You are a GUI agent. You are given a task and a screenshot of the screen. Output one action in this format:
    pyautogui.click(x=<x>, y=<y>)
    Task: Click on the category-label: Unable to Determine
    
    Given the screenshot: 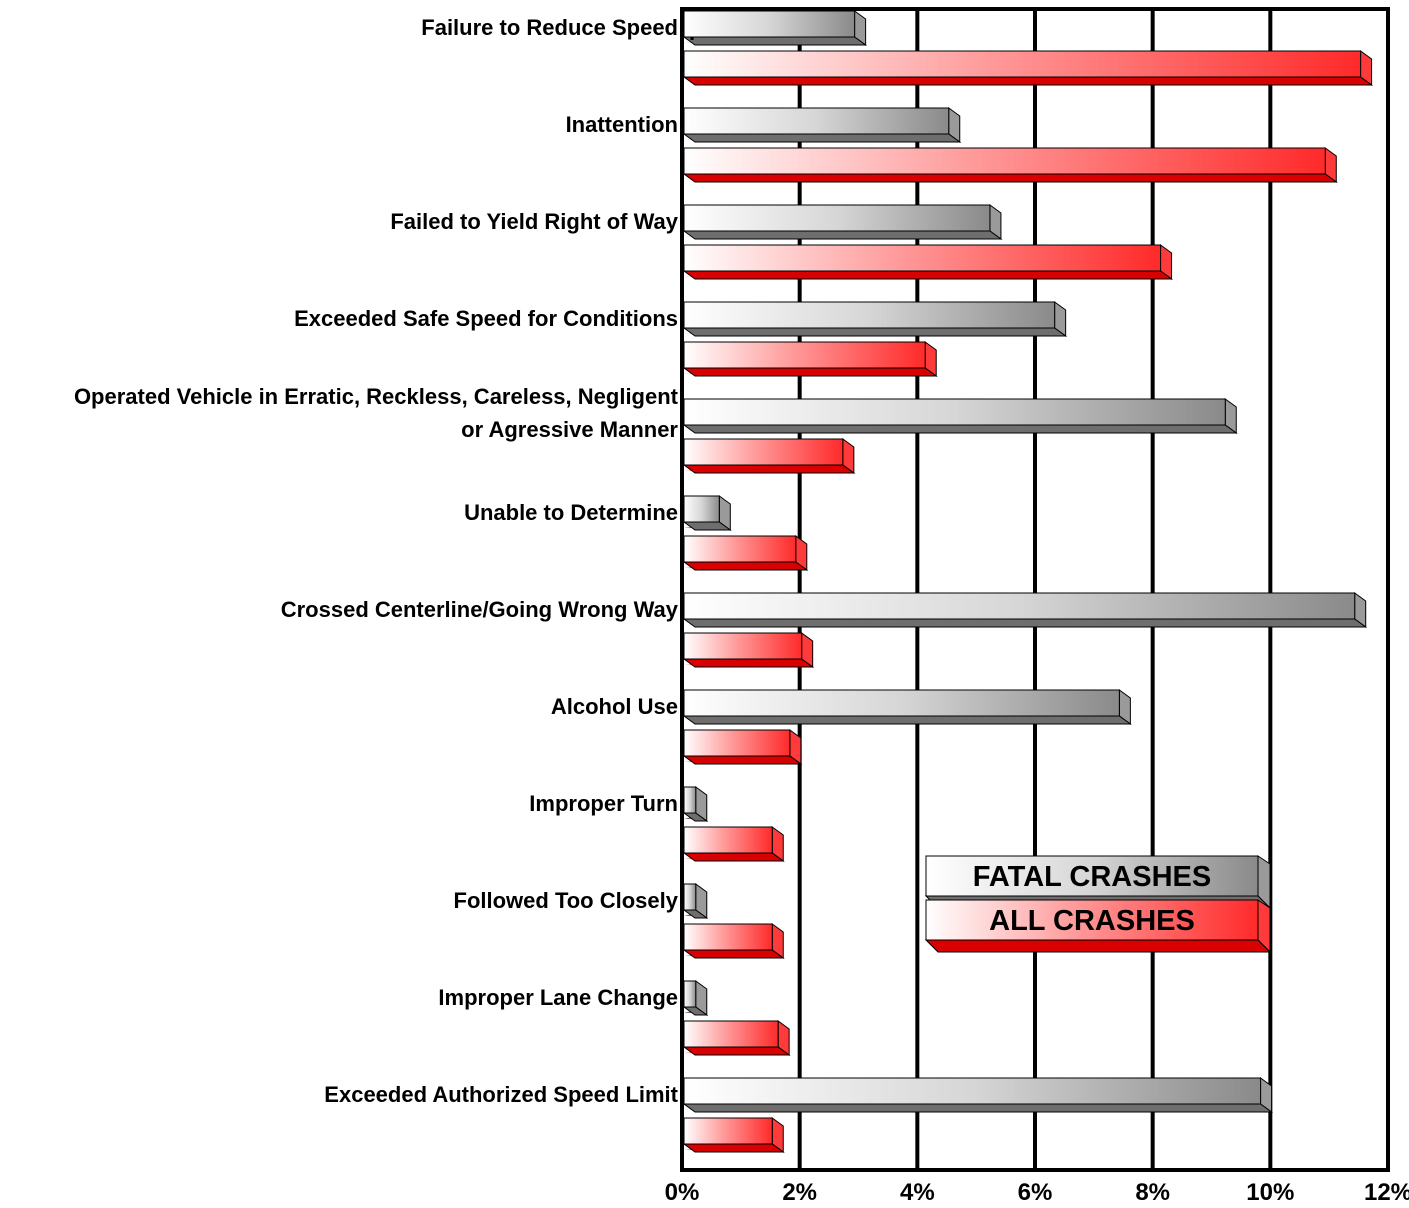 What is the action you would take?
    pyautogui.click(x=571, y=512)
    